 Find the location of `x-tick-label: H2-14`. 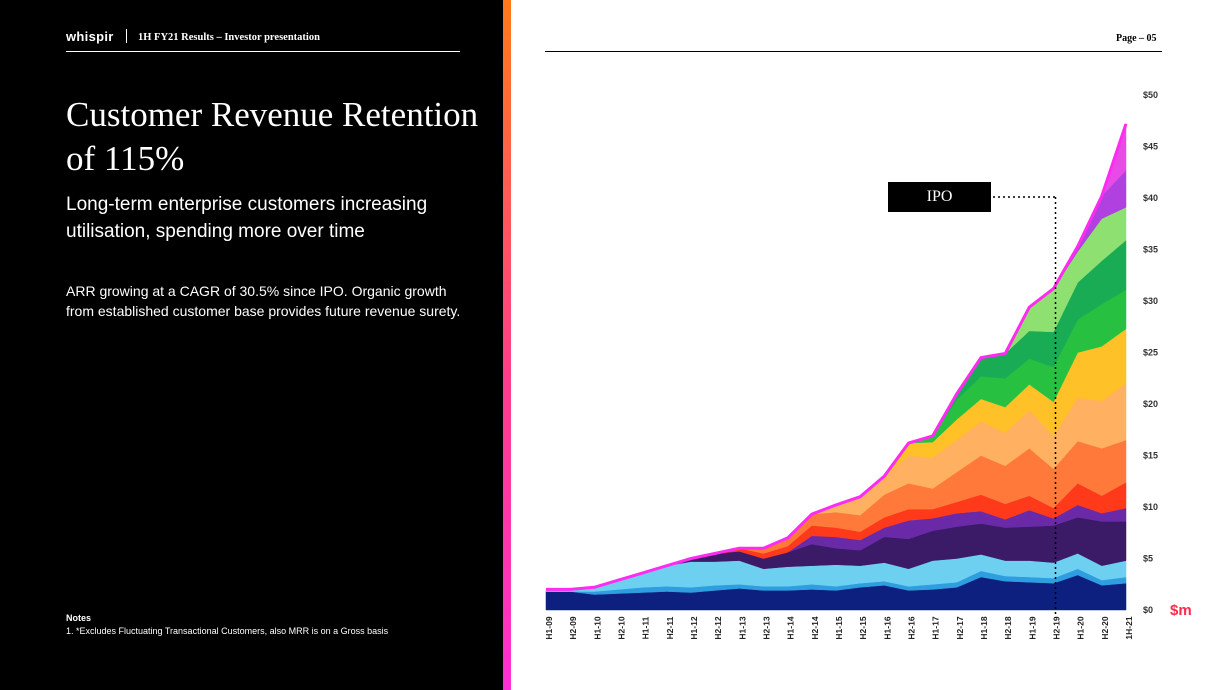

x-tick-label: H2-14 is located at coordinates (815, 627).